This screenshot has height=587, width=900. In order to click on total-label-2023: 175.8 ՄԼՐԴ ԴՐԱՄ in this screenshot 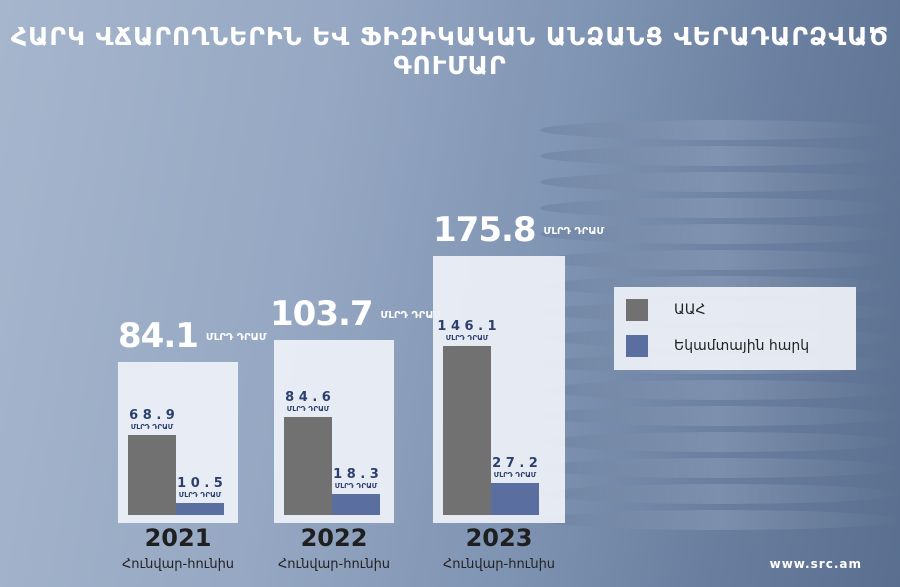, I will do `click(518, 230)`.